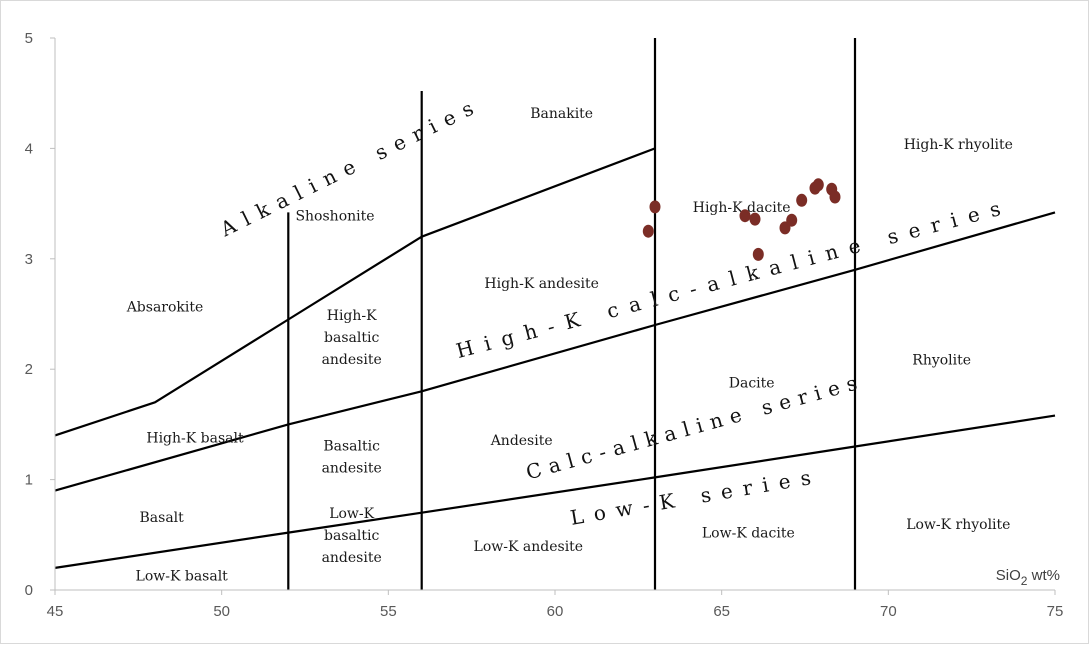  What do you see at coordinates (165, 307) in the screenshot?
I see `field-label-absarokite: Absarokite` at bounding box center [165, 307].